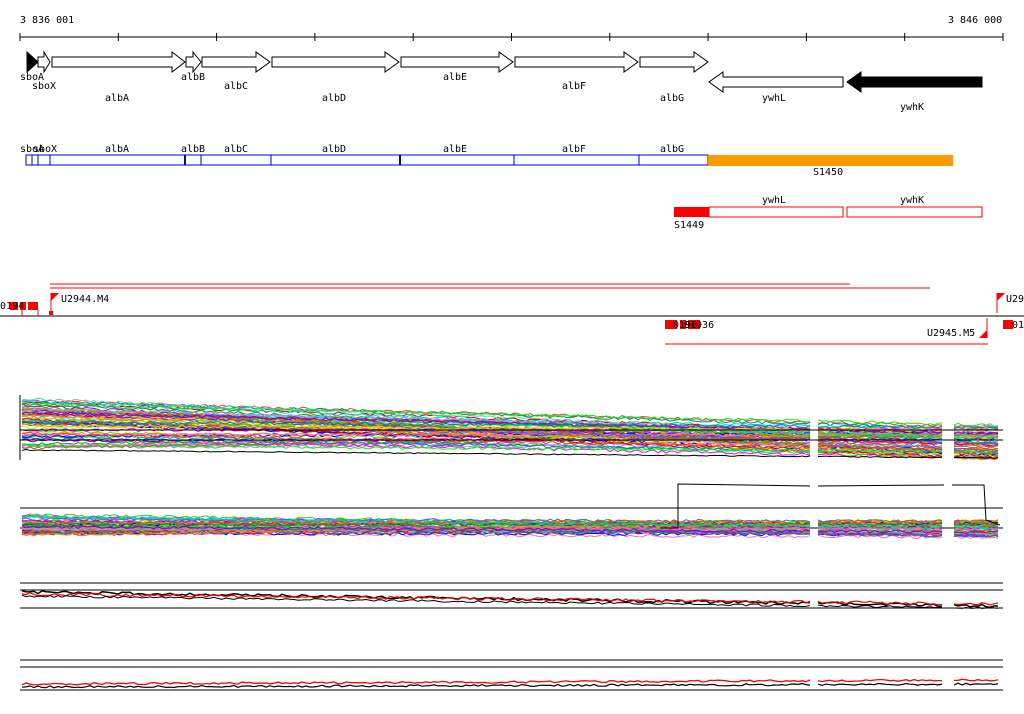 The width and height of the screenshot is (1024, 714). Describe the element at coordinates (511, 37) in the screenshot. I see `ruler-ticks` at that location.